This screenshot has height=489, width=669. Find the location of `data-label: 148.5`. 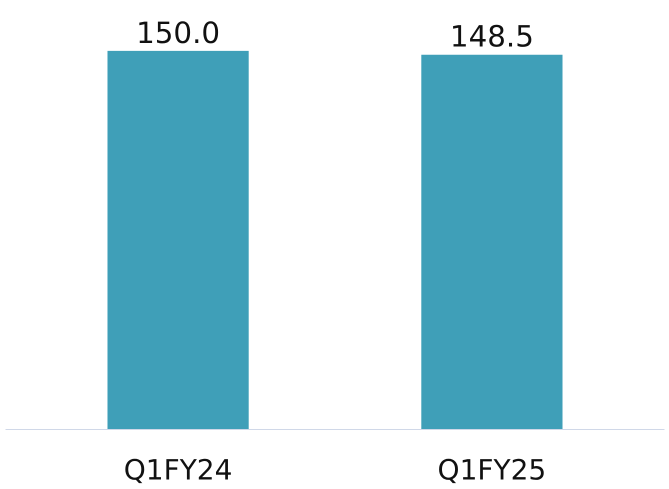

data-label: 148.5 is located at coordinates (492, 37).